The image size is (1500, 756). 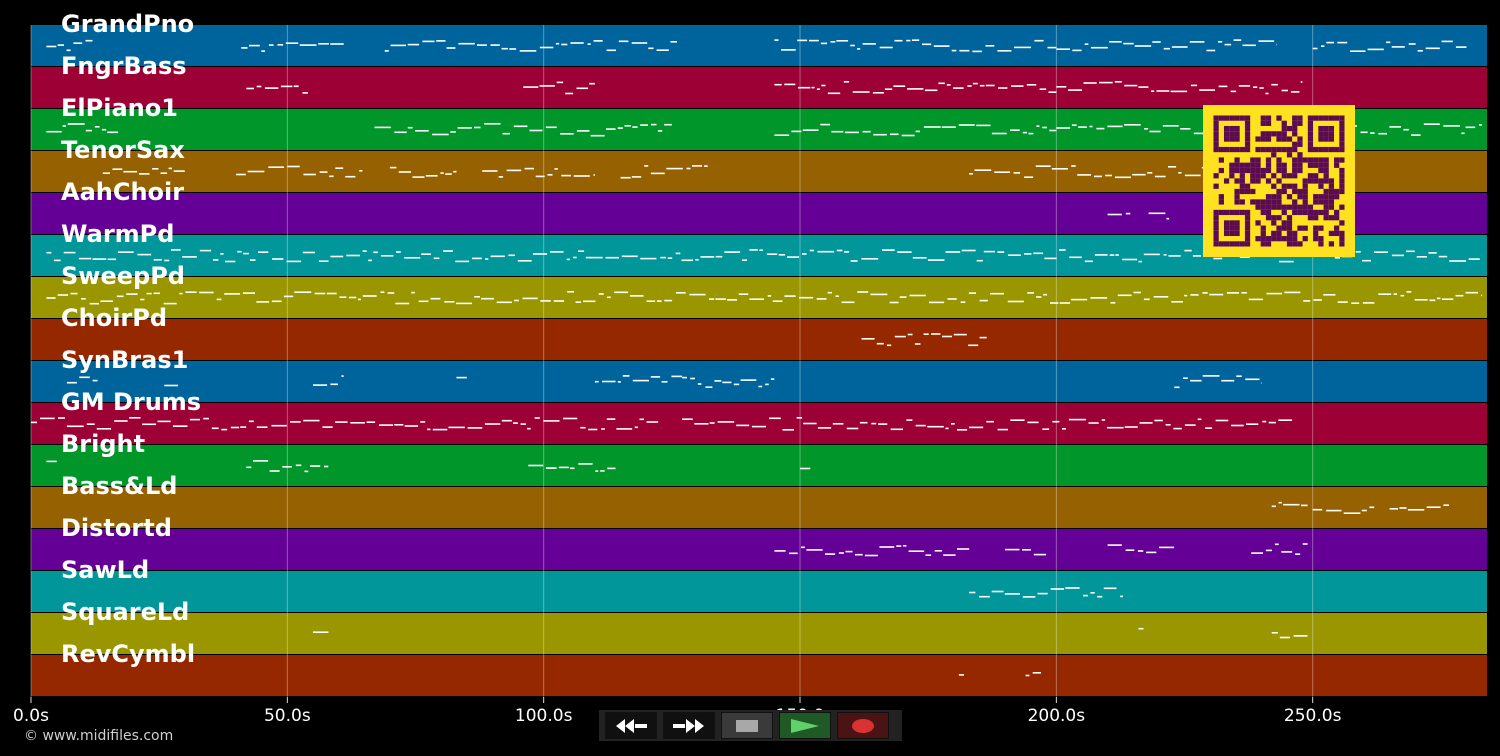 What do you see at coordinates (805, 725) in the screenshot?
I see `play-button` at bounding box center [805, 725].